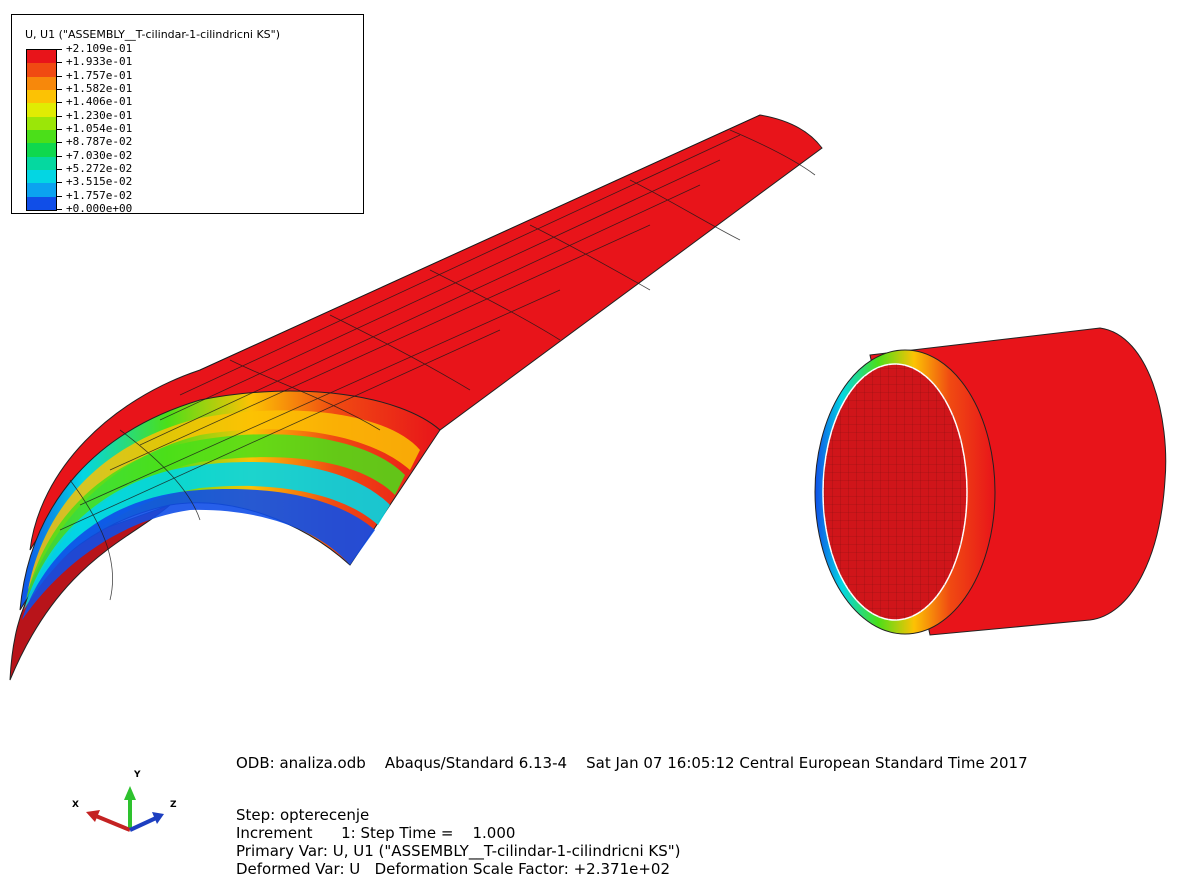  I want to click on legend-value: +7.030e-02, so click(99, 155).